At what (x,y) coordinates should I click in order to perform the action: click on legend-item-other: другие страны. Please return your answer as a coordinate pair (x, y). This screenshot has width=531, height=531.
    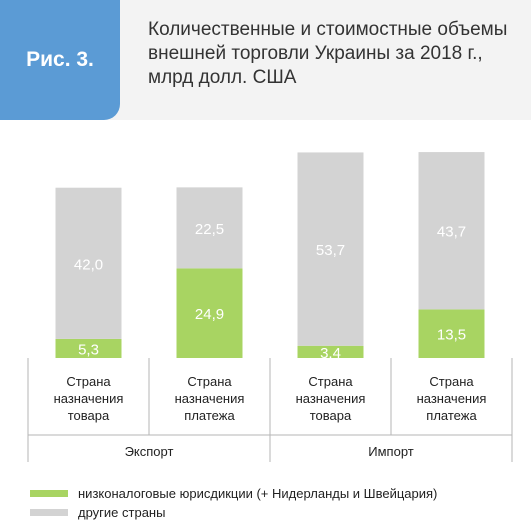
    Looking at the image, I should click on (277, 512).